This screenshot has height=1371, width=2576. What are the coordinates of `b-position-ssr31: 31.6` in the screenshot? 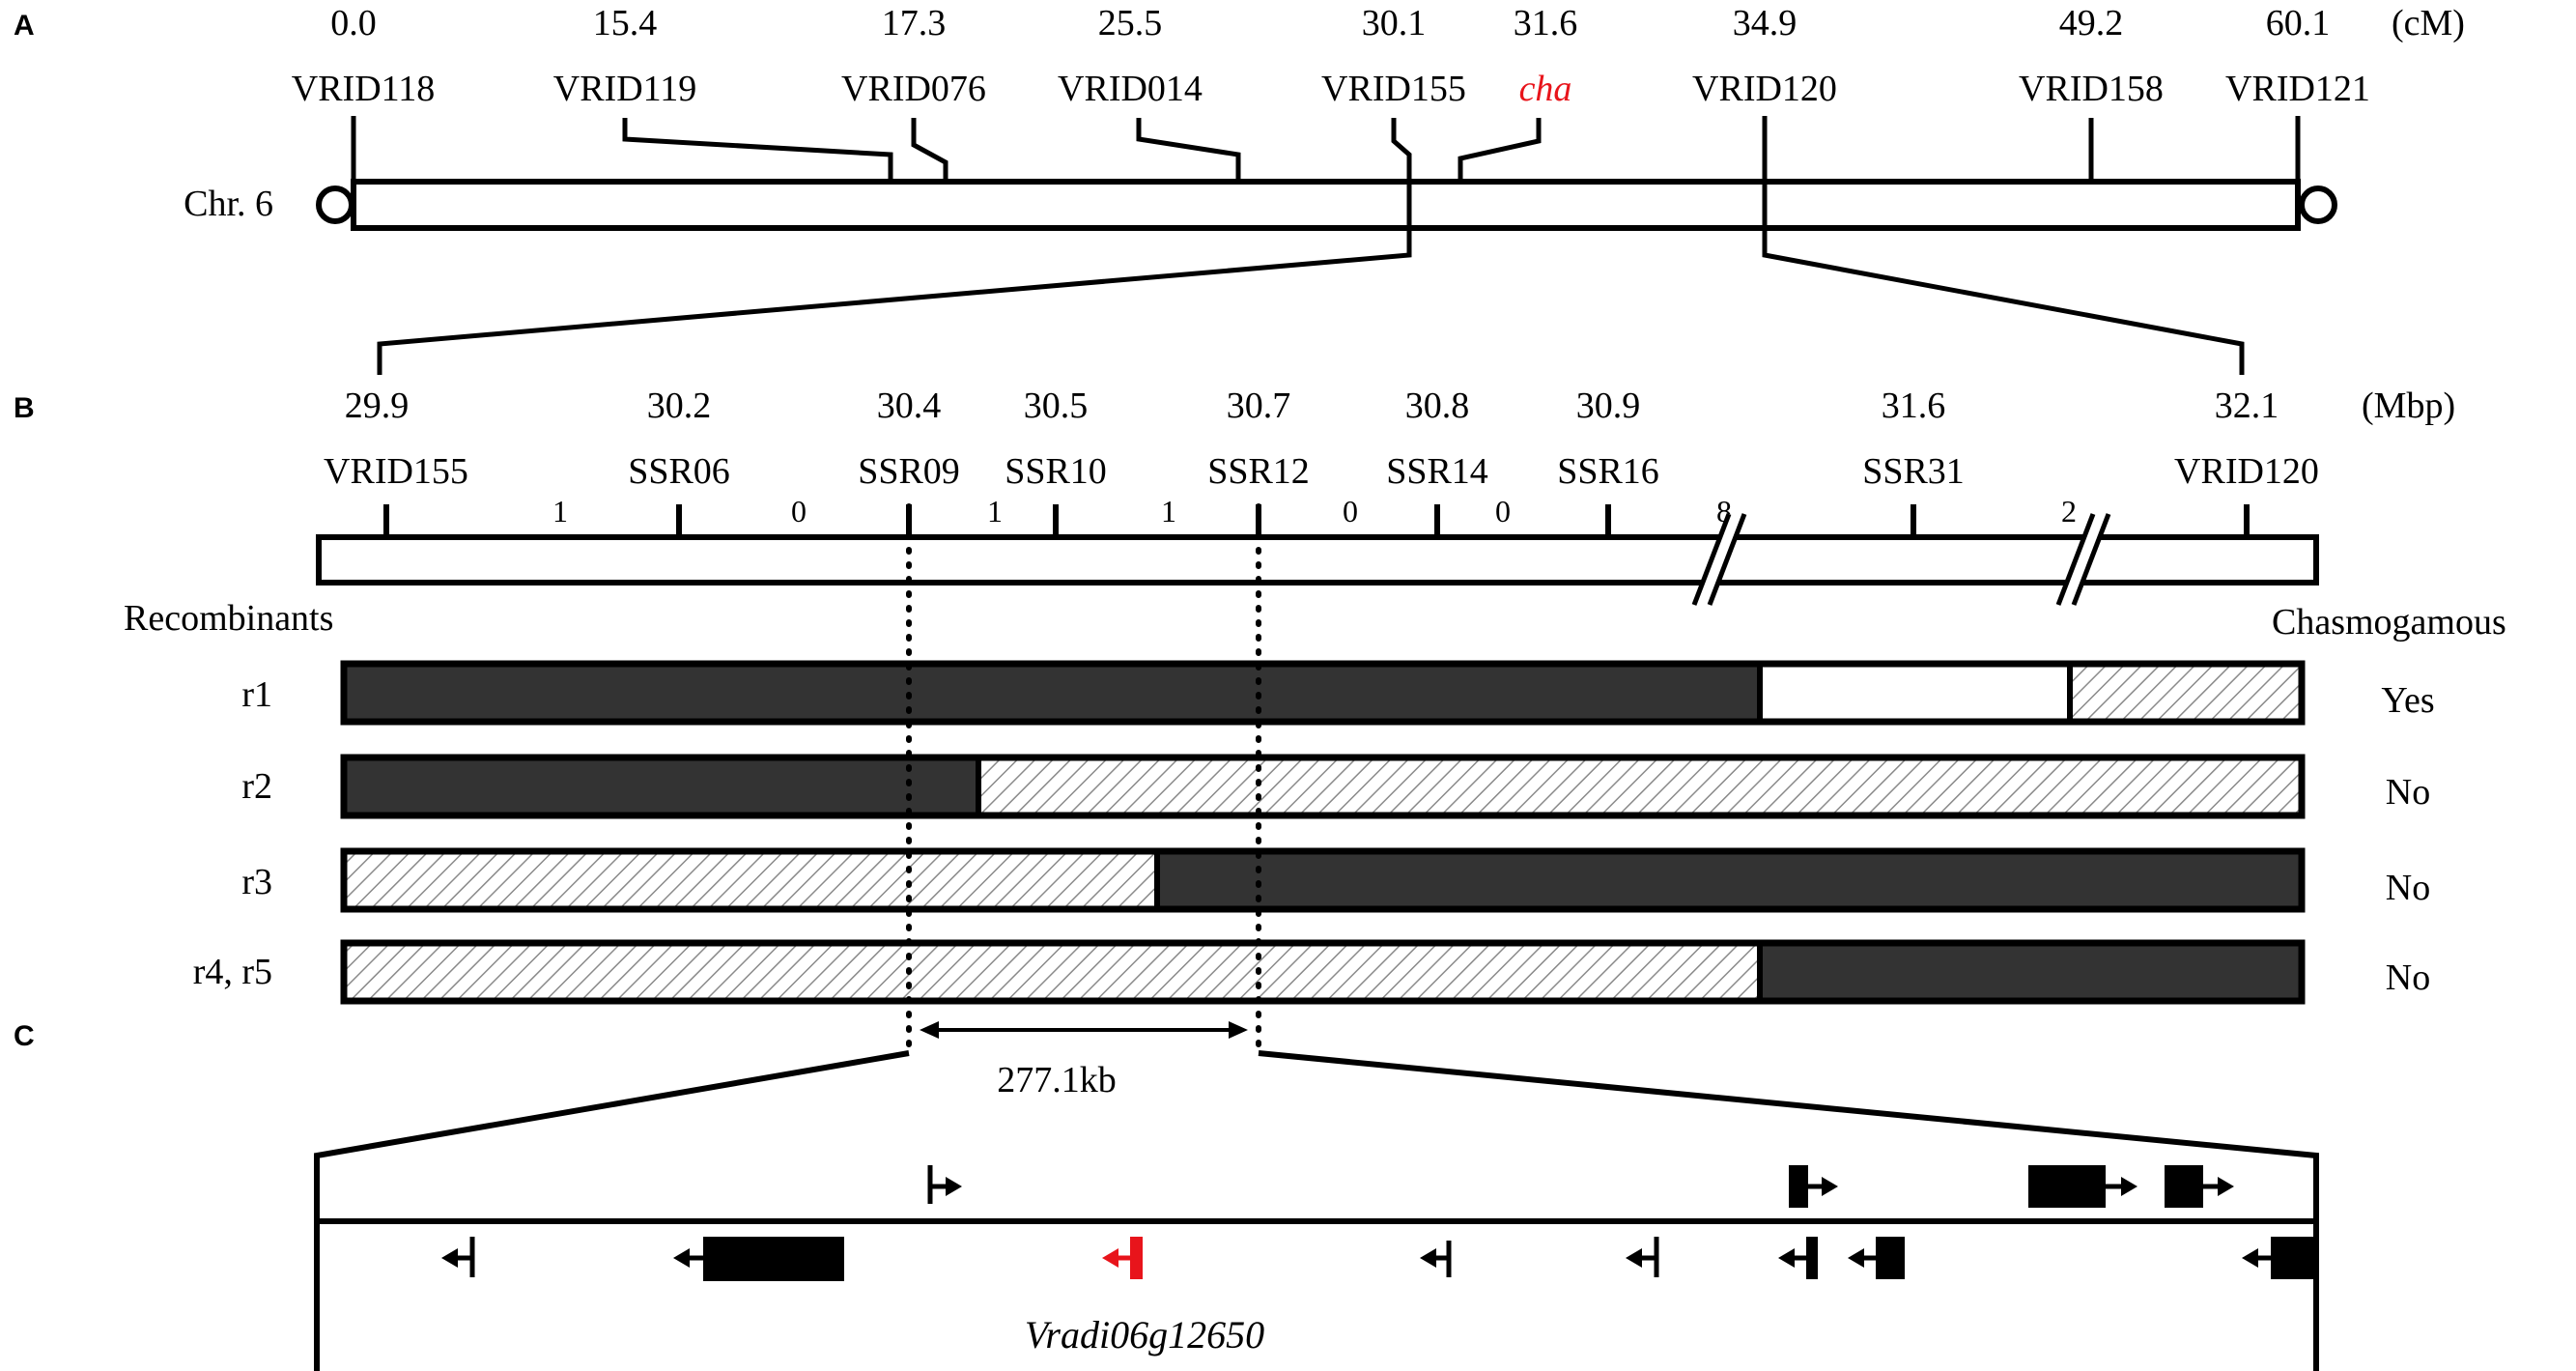 It's located at (1914, 406).